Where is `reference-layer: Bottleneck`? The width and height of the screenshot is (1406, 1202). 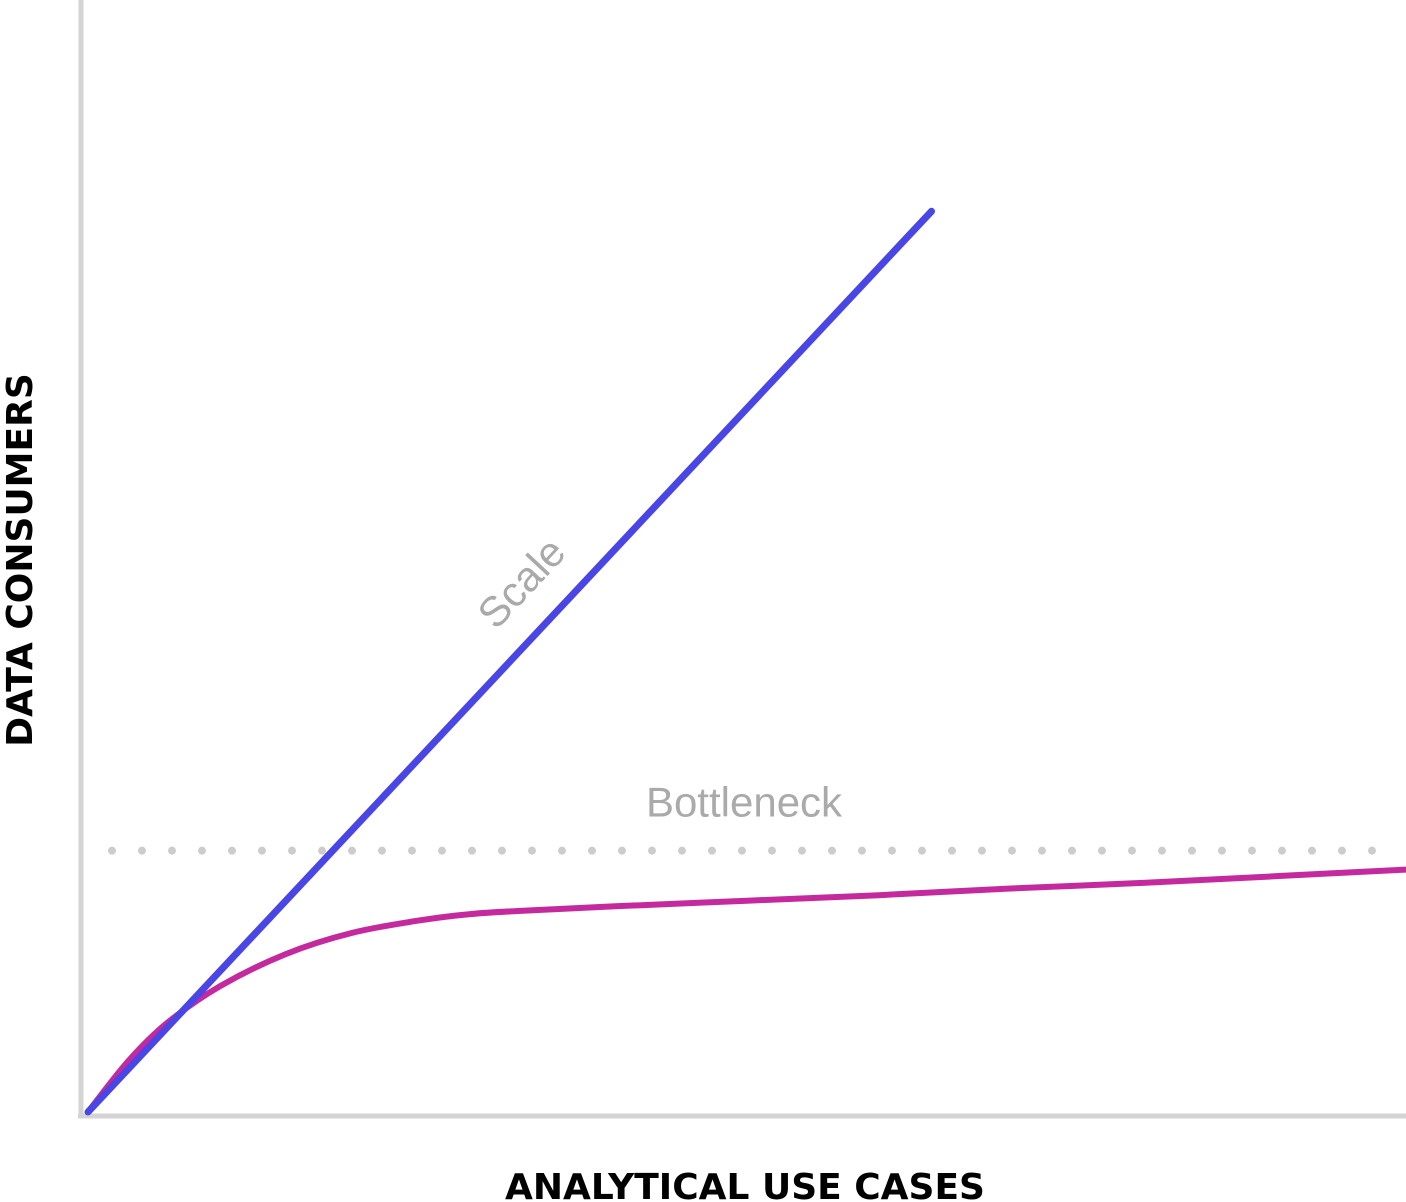
reference-layer: Bottleneck is located at coordinates (757, 817).